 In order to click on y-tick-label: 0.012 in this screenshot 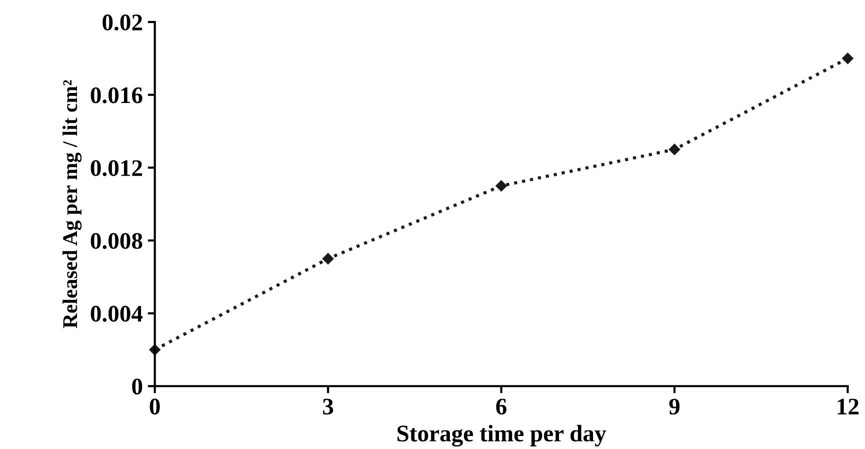, I will do `click(116, 168)`.